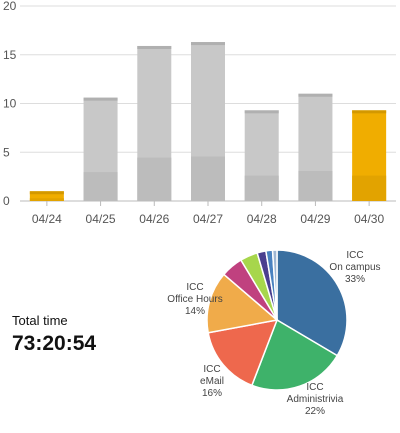 Image resolution: width=400 pixels, height=433 pixels. I want to click on y-tick-label: 0, so click(6, 201).